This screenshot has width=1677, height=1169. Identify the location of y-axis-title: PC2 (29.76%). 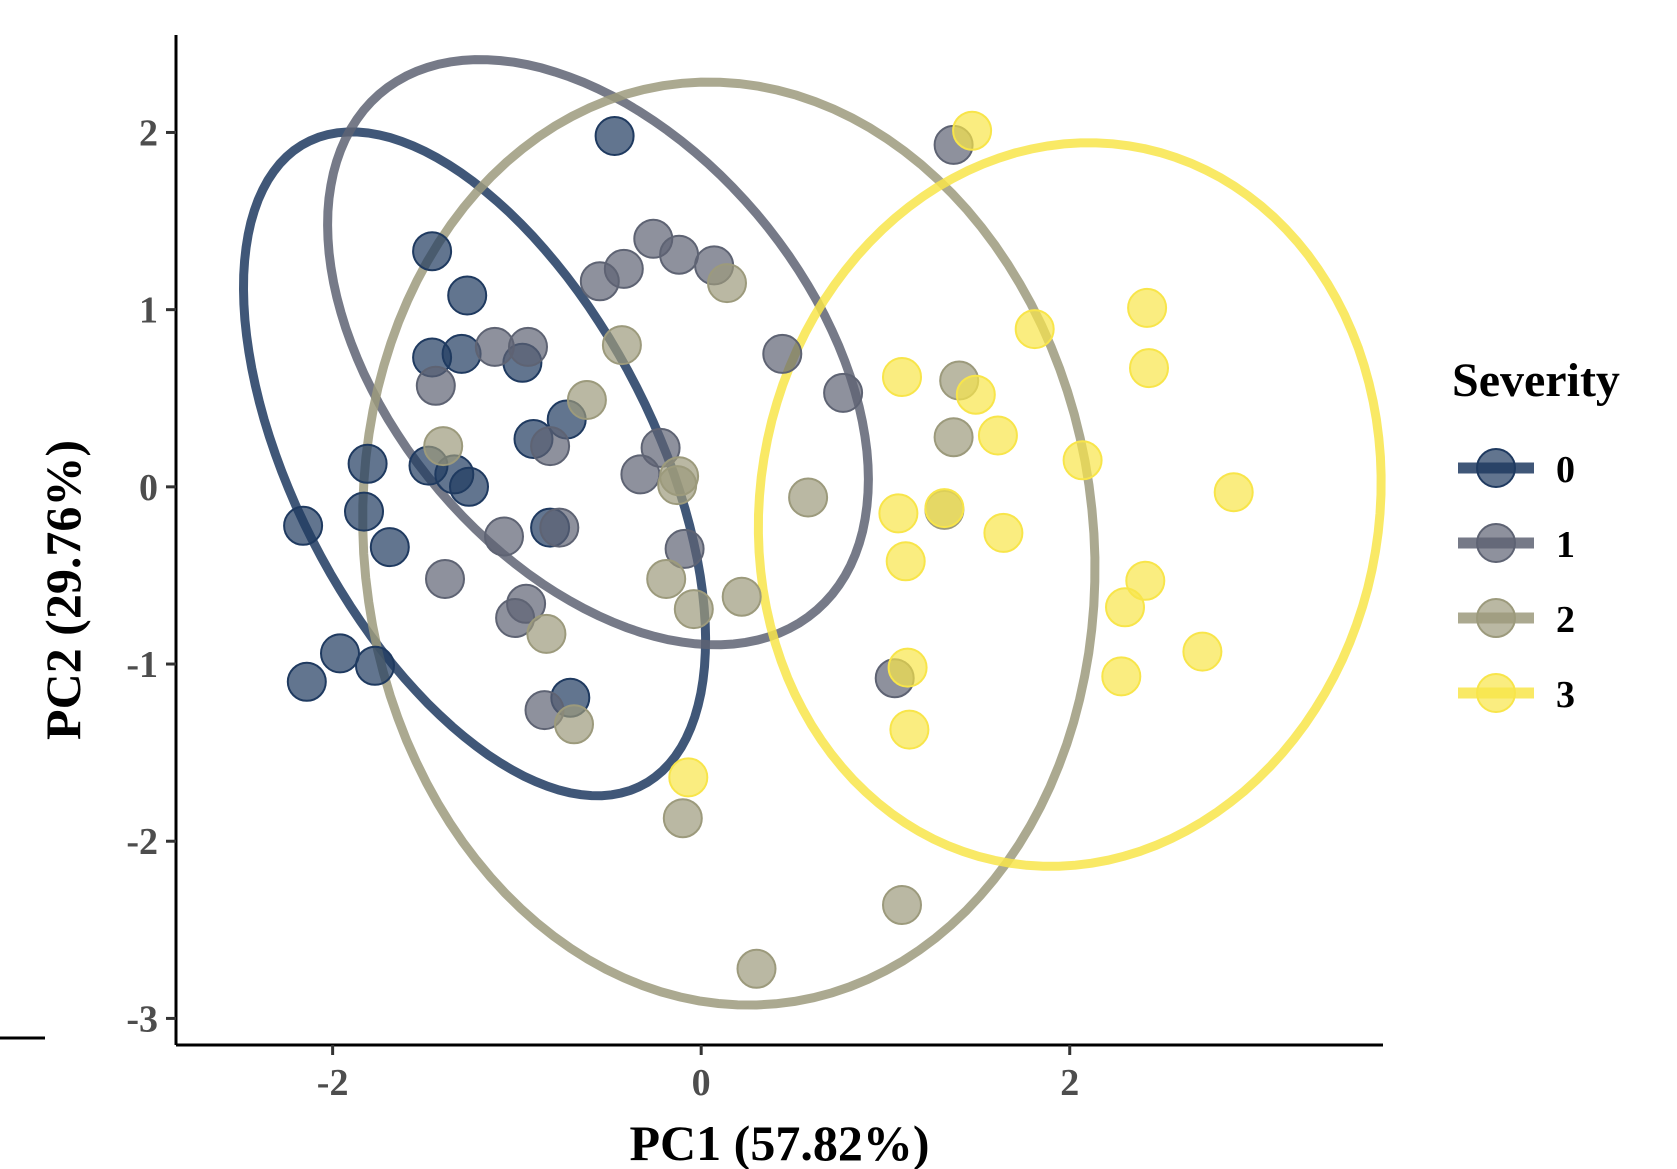
(63, 590).